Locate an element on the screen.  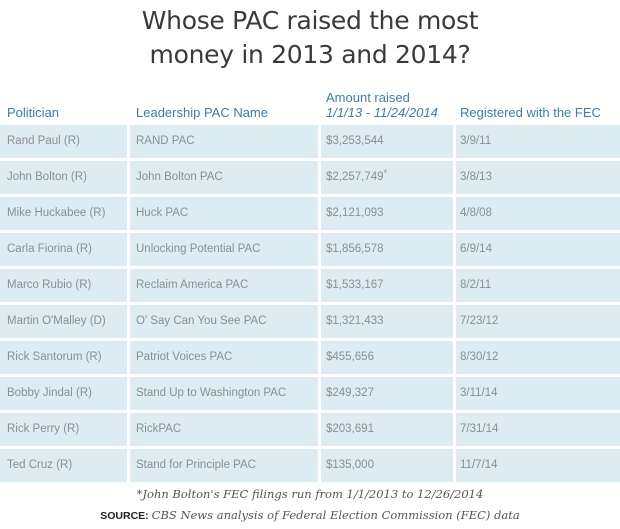
cell-pac-name-text: Stand Up to Washington PAC is located at coordinates (211, 393).